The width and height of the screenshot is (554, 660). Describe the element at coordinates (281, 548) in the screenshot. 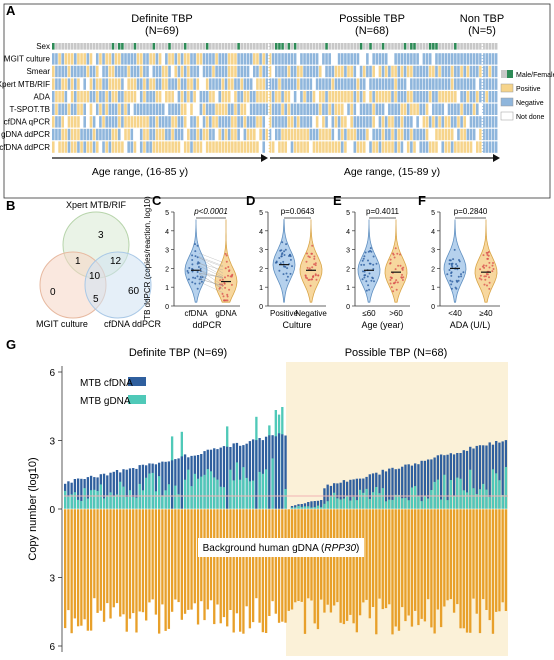

I see `annotation-text: Background human gDNA (RPP30)` at that location.